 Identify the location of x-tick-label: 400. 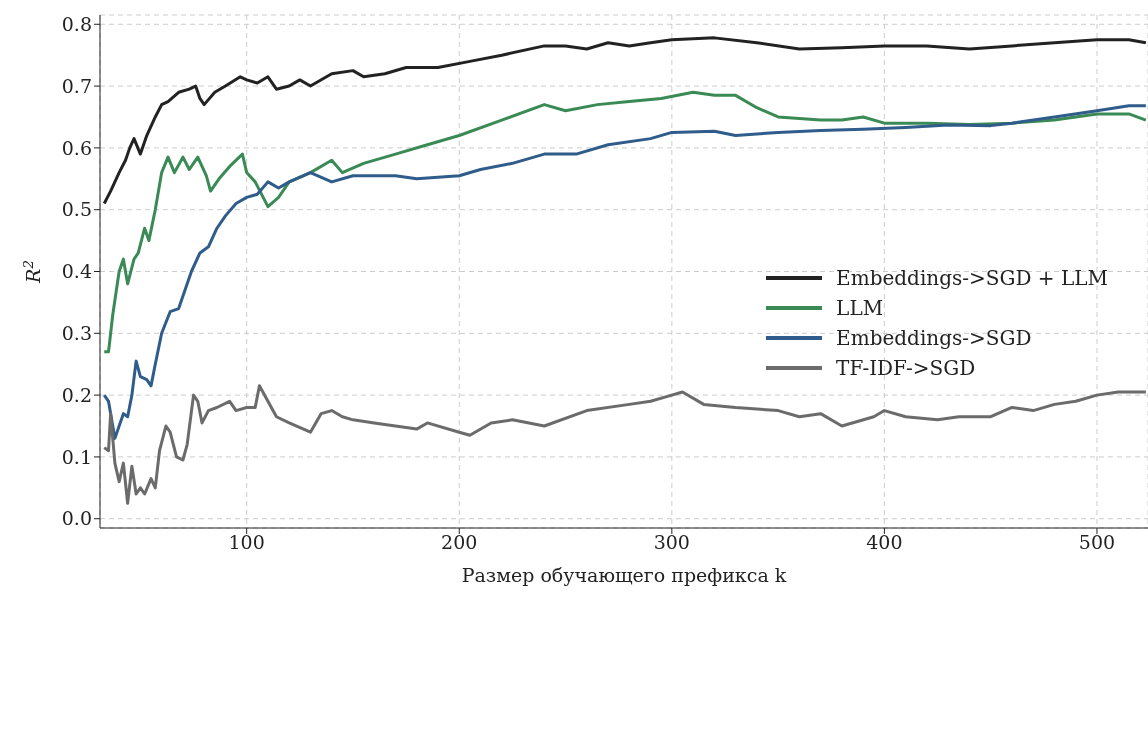
(884, 542).